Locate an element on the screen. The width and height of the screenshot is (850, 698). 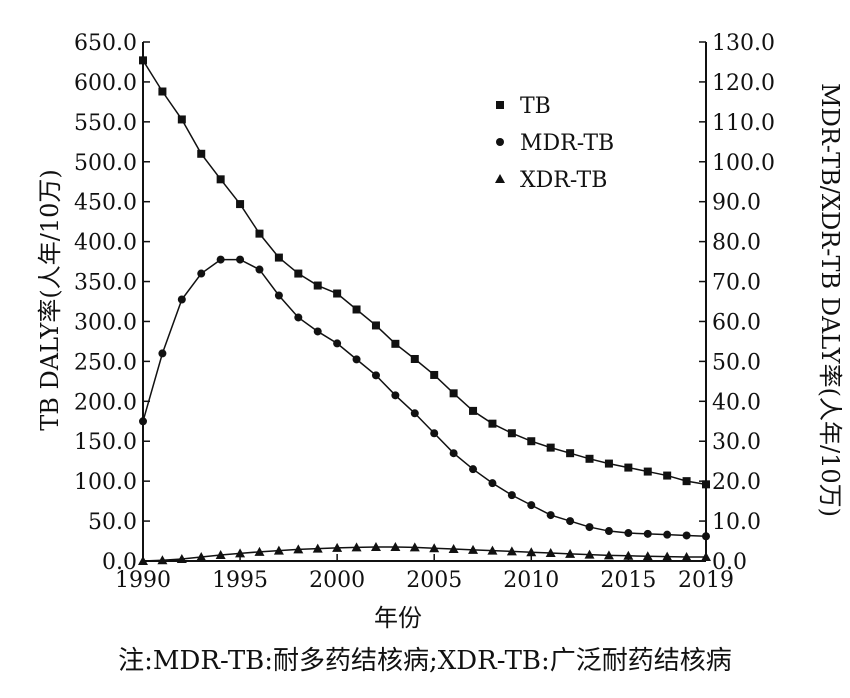
legend: TB MDR-TB XDR-TB is located at coordinates (554, 143).